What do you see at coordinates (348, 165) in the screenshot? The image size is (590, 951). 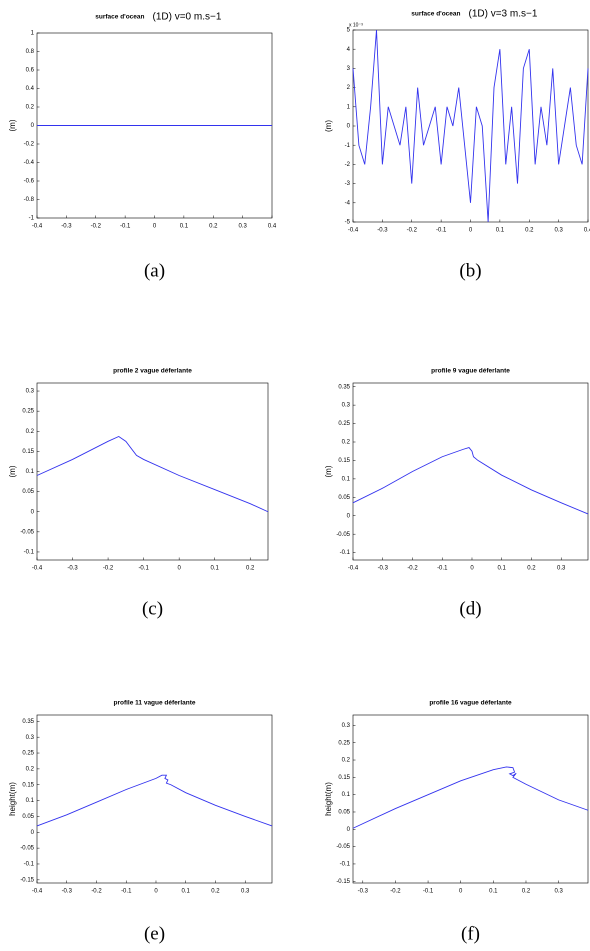 I see `y-tick-label: -2` at bounding box center [348, 165].